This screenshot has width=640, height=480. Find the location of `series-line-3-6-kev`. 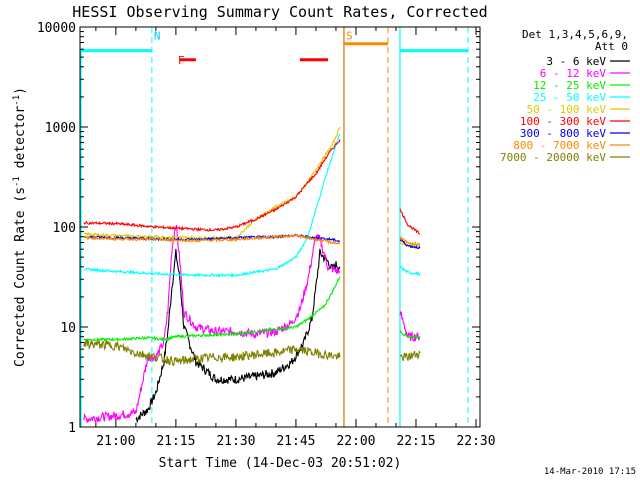

series-line-3-6-kev is located at coordinates (238, 336).